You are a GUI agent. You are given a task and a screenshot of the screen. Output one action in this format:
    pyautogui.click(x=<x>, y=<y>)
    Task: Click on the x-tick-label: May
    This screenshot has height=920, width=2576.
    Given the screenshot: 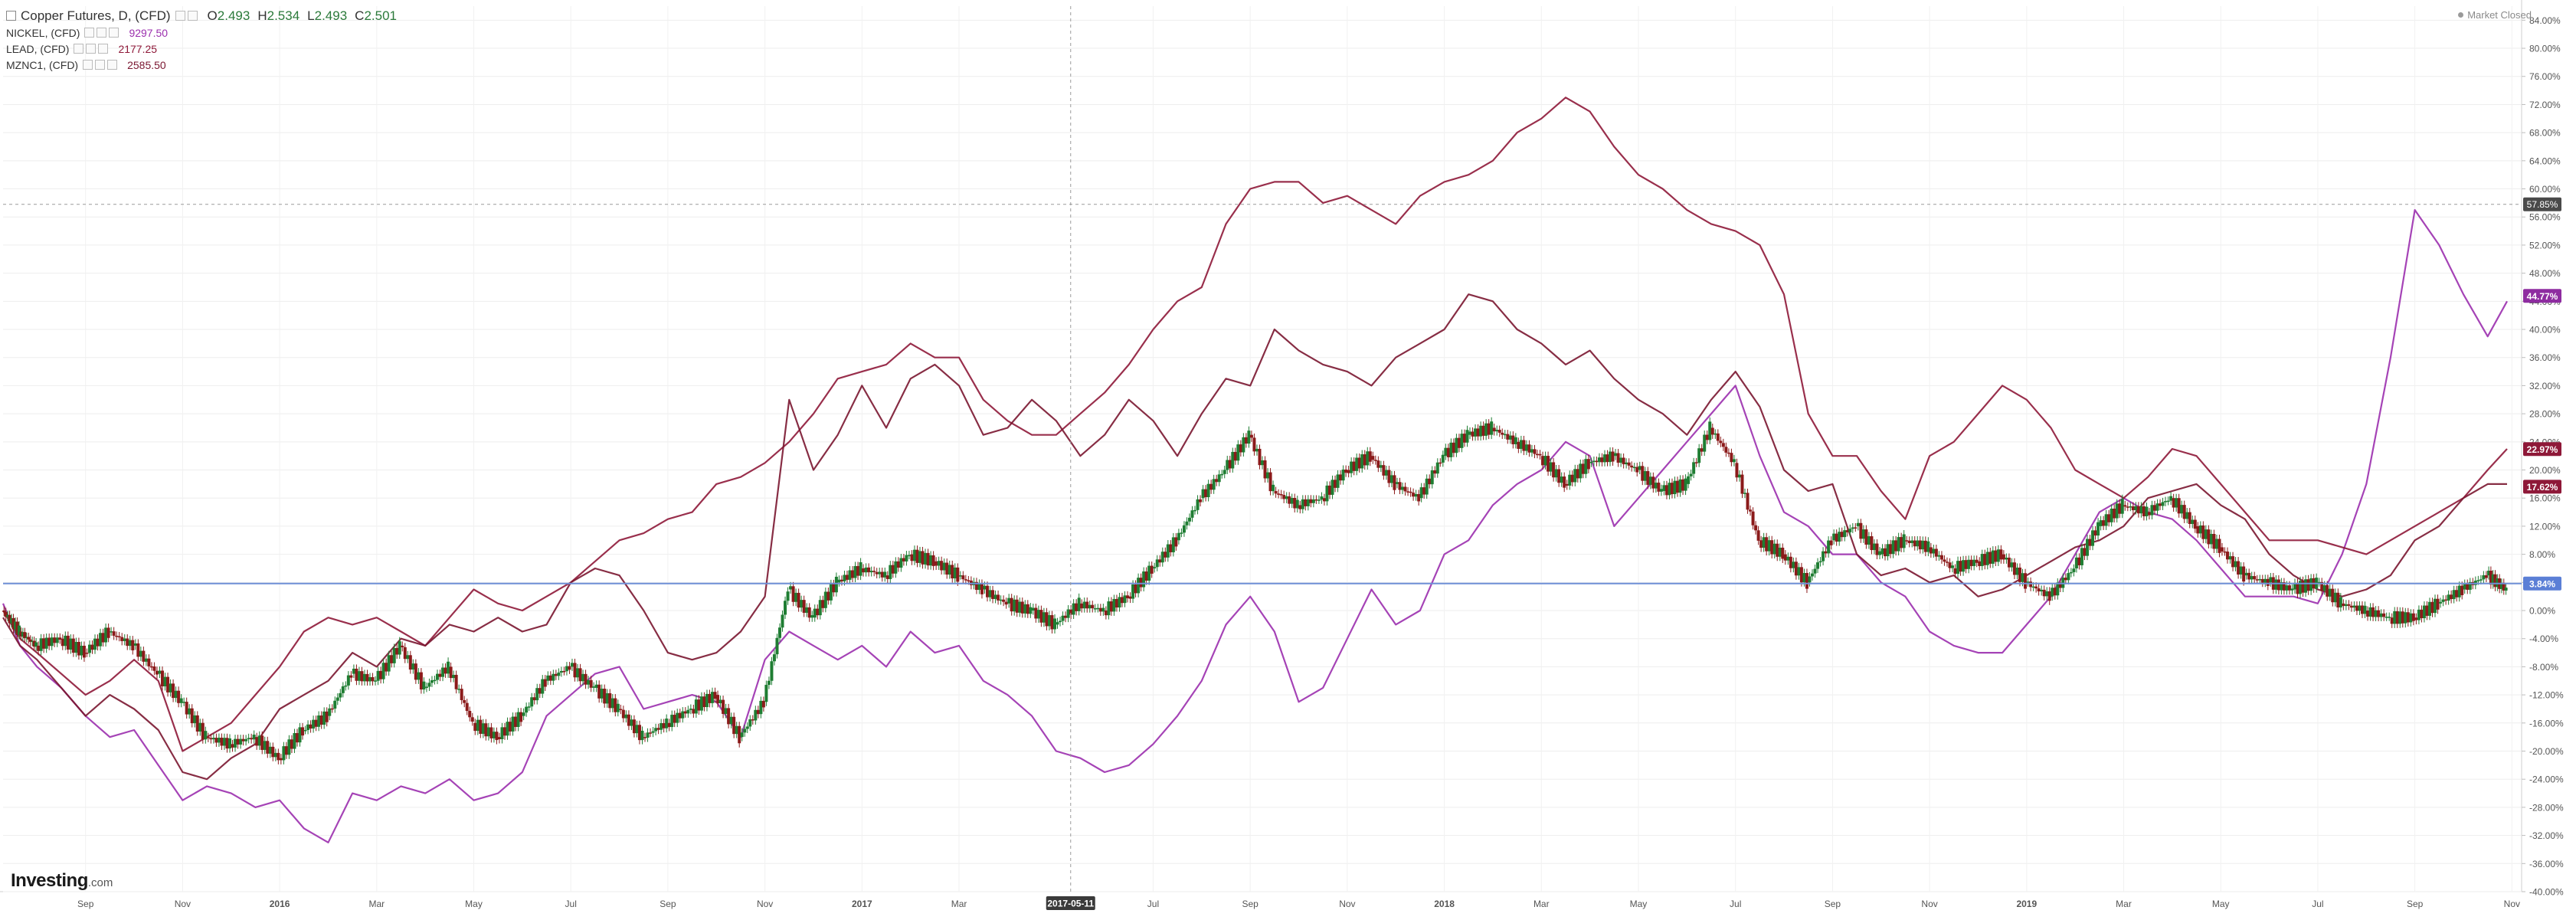 What is the action you would take?
    pyautogui.click(x=2221, y=904)
    